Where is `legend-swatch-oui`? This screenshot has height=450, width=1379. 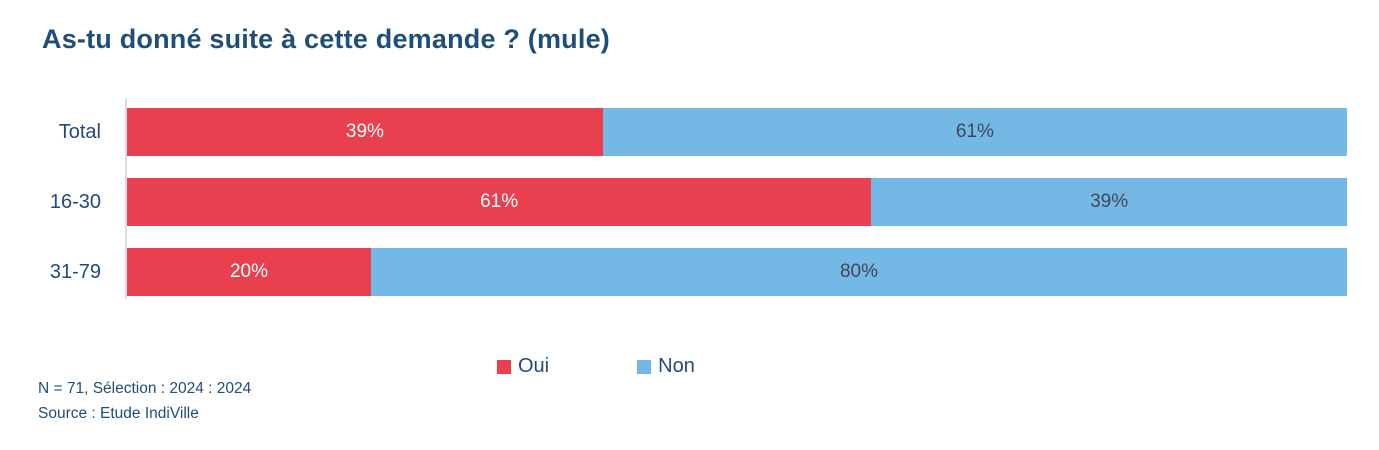 legend-swatch-oui is located at coordinates (504, 366).